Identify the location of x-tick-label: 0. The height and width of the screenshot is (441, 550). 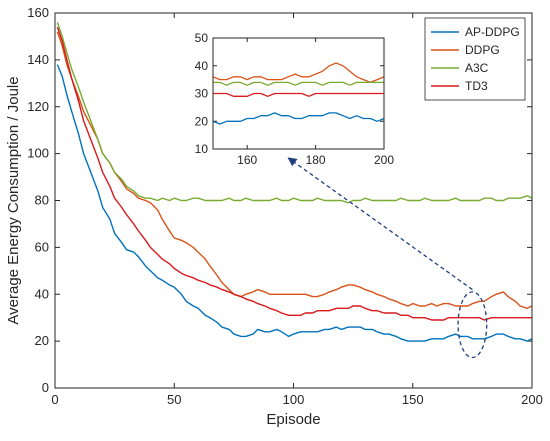
(54, 399).